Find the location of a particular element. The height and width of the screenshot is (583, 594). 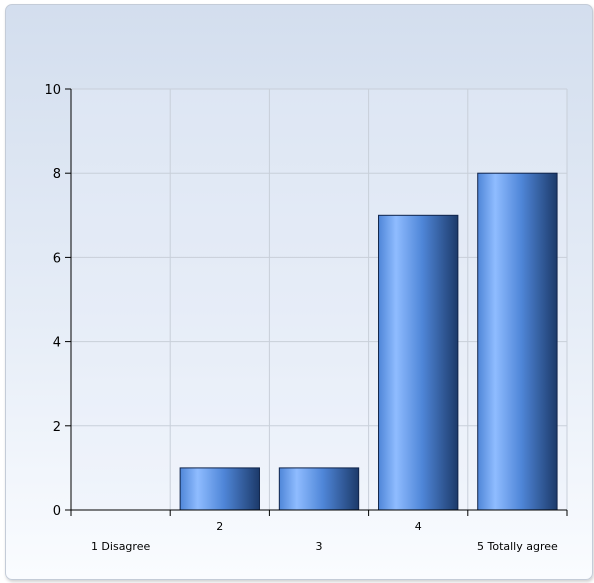

x-category-label: 3 is located at coordinates (319, 546).